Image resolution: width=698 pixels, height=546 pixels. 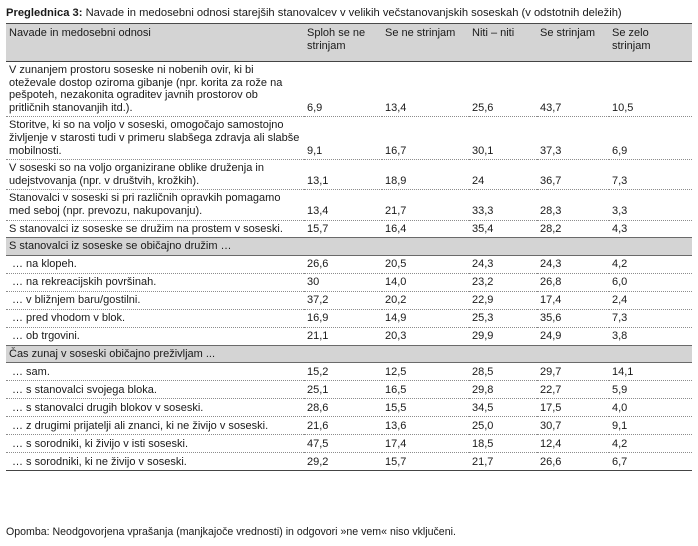 I want to click on value-cell: 37,3, so click(x=573, y=138).